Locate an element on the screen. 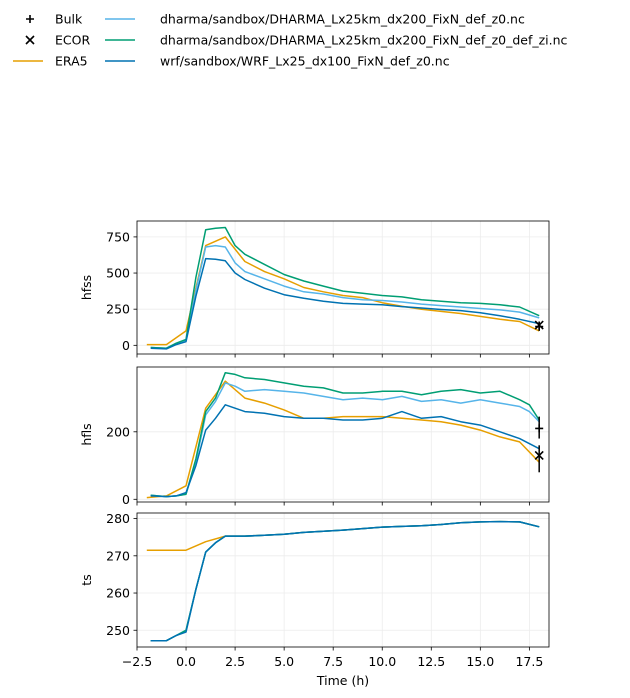 The width and height of the screenshot is (630, 698). x-tick-label: 15.0 is located at coordinates (480, 661).